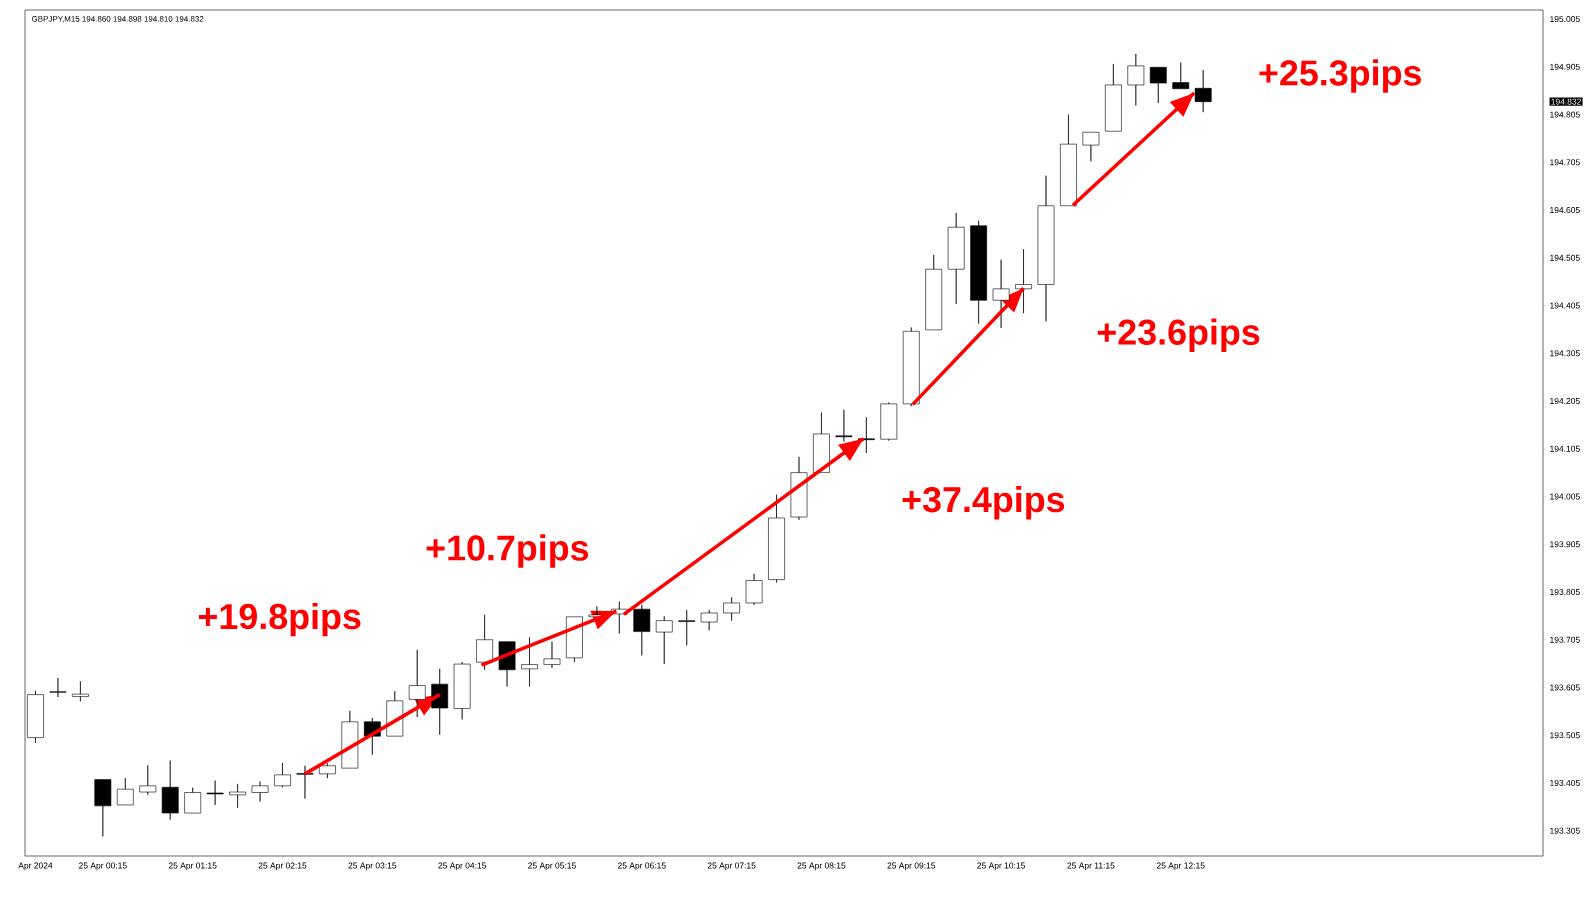 This screenshot has width=1593, height=900. Describe the element at coordinates (1565, 305) in the screenshot. I see `y-tick-label: 194.405` at that location.